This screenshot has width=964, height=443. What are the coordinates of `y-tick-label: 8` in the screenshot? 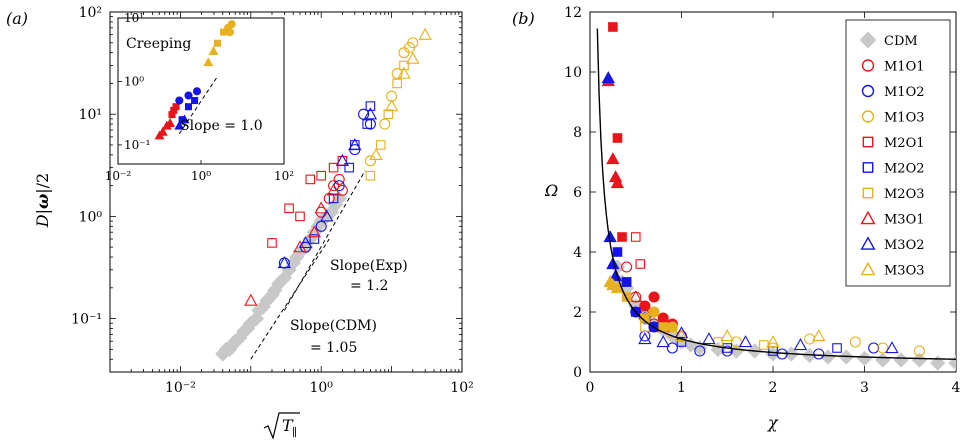 It's located at (577, 133).